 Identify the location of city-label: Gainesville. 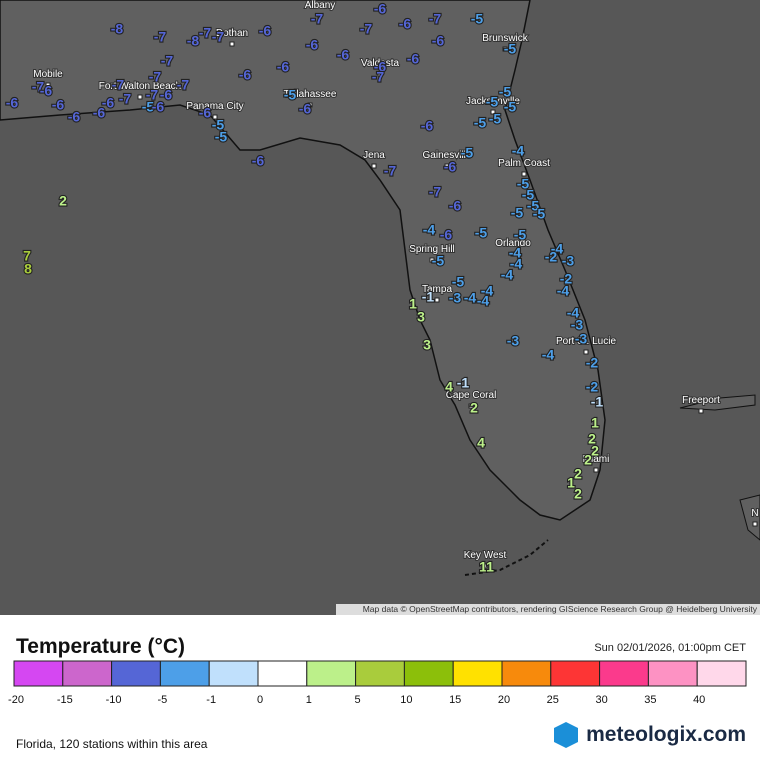
(447, 155).